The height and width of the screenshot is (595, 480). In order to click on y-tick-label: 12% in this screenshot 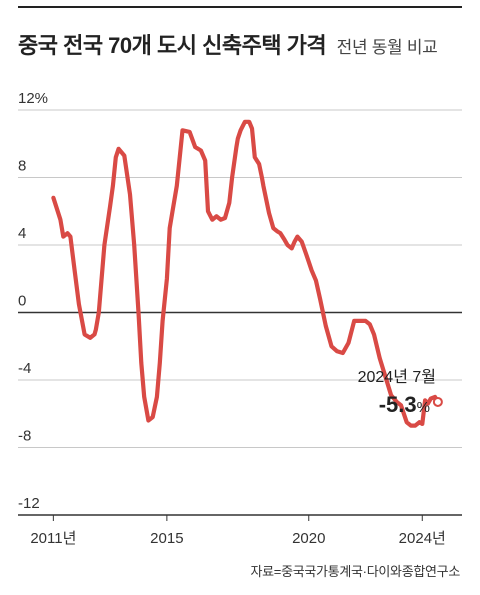, I will do `click(33, 98)`.